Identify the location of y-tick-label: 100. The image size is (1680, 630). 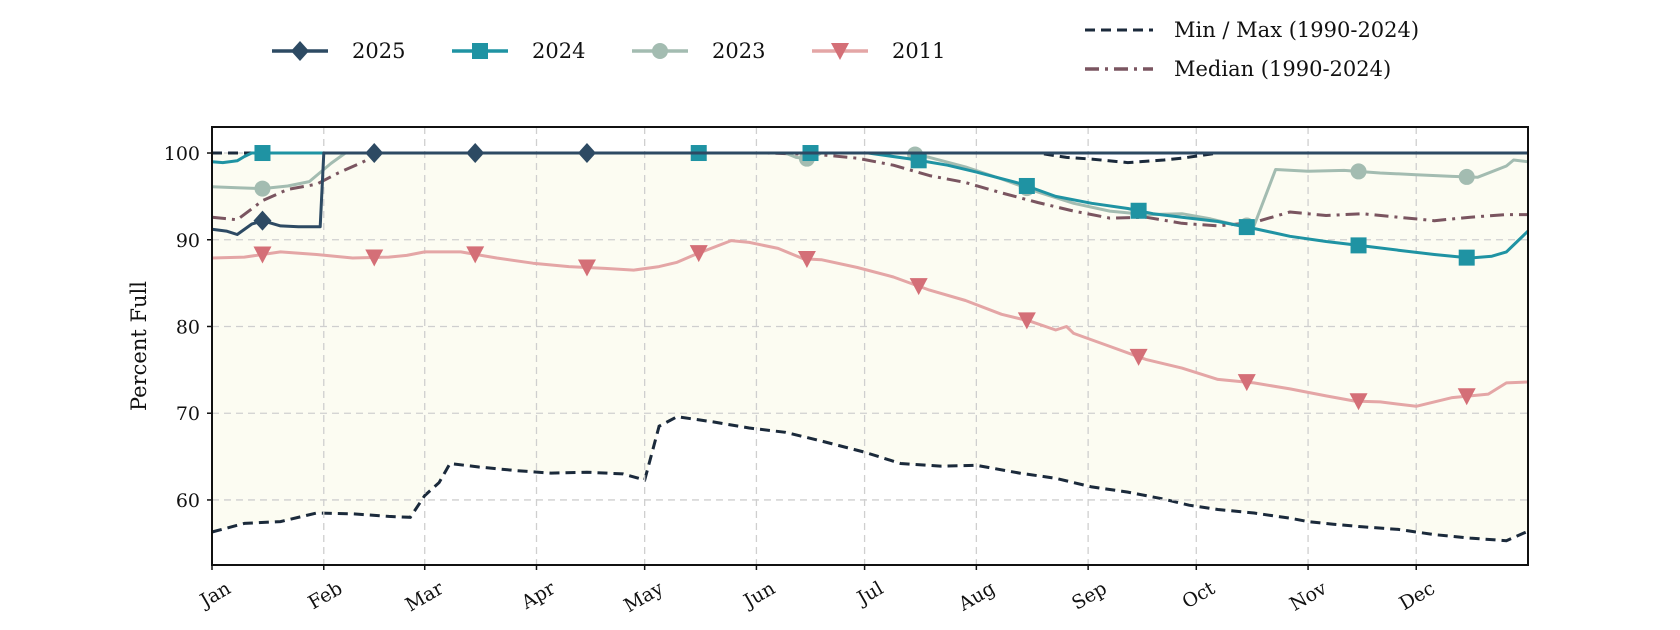
(182, 154).